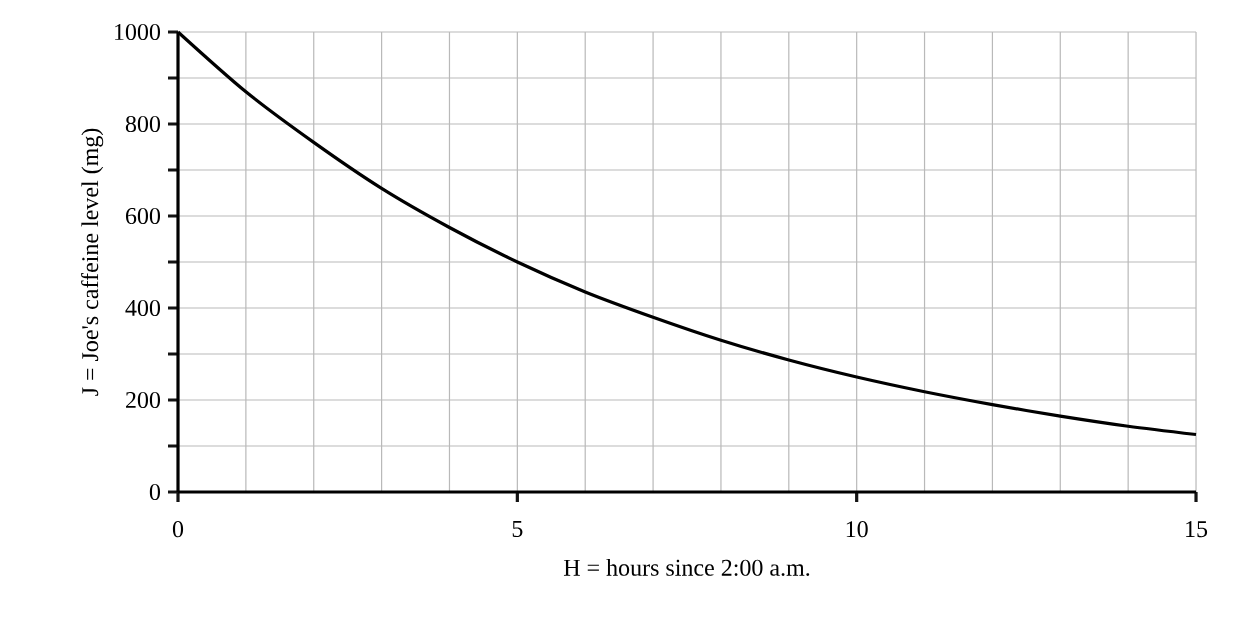 Image resolution: width=1234 pixels, height=643 pixels. Describe the element at coordinates (857, 529) in the screenshot. I see `x-tick-label: 10` at that location.